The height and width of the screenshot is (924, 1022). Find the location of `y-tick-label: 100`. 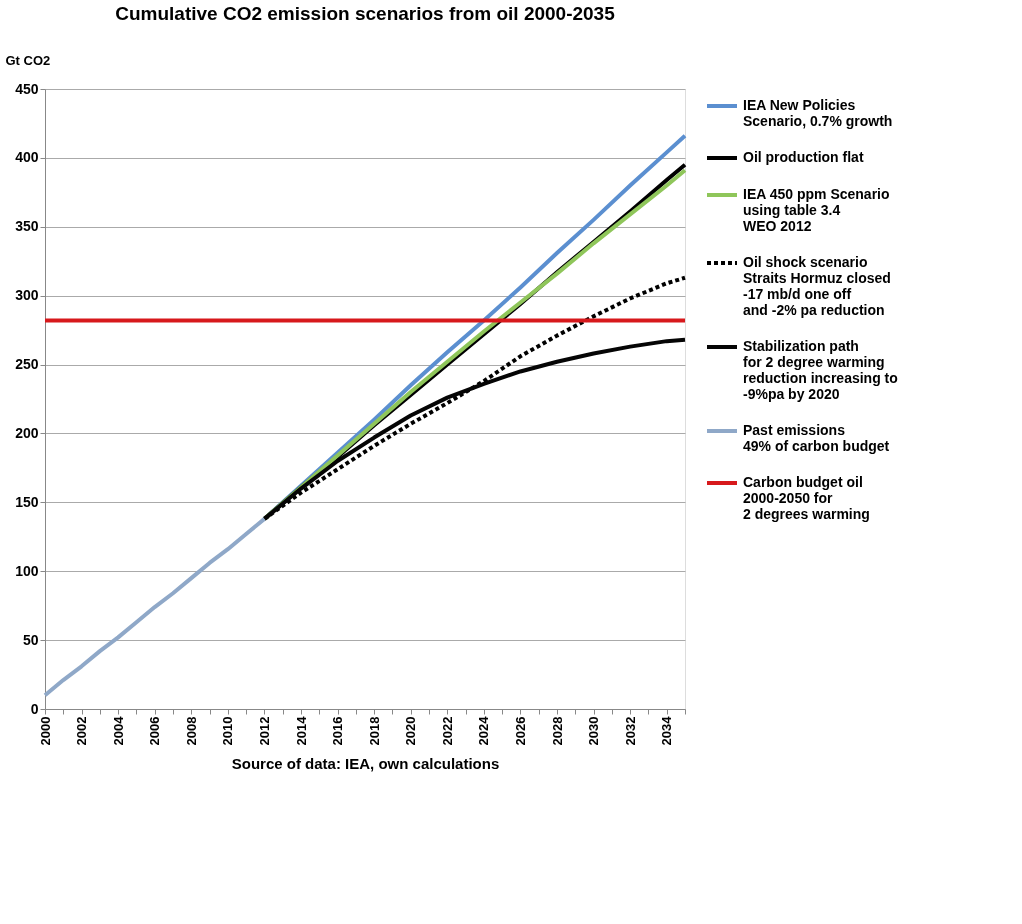

y-tick-label: 100 is located at coordinates (27, 570).